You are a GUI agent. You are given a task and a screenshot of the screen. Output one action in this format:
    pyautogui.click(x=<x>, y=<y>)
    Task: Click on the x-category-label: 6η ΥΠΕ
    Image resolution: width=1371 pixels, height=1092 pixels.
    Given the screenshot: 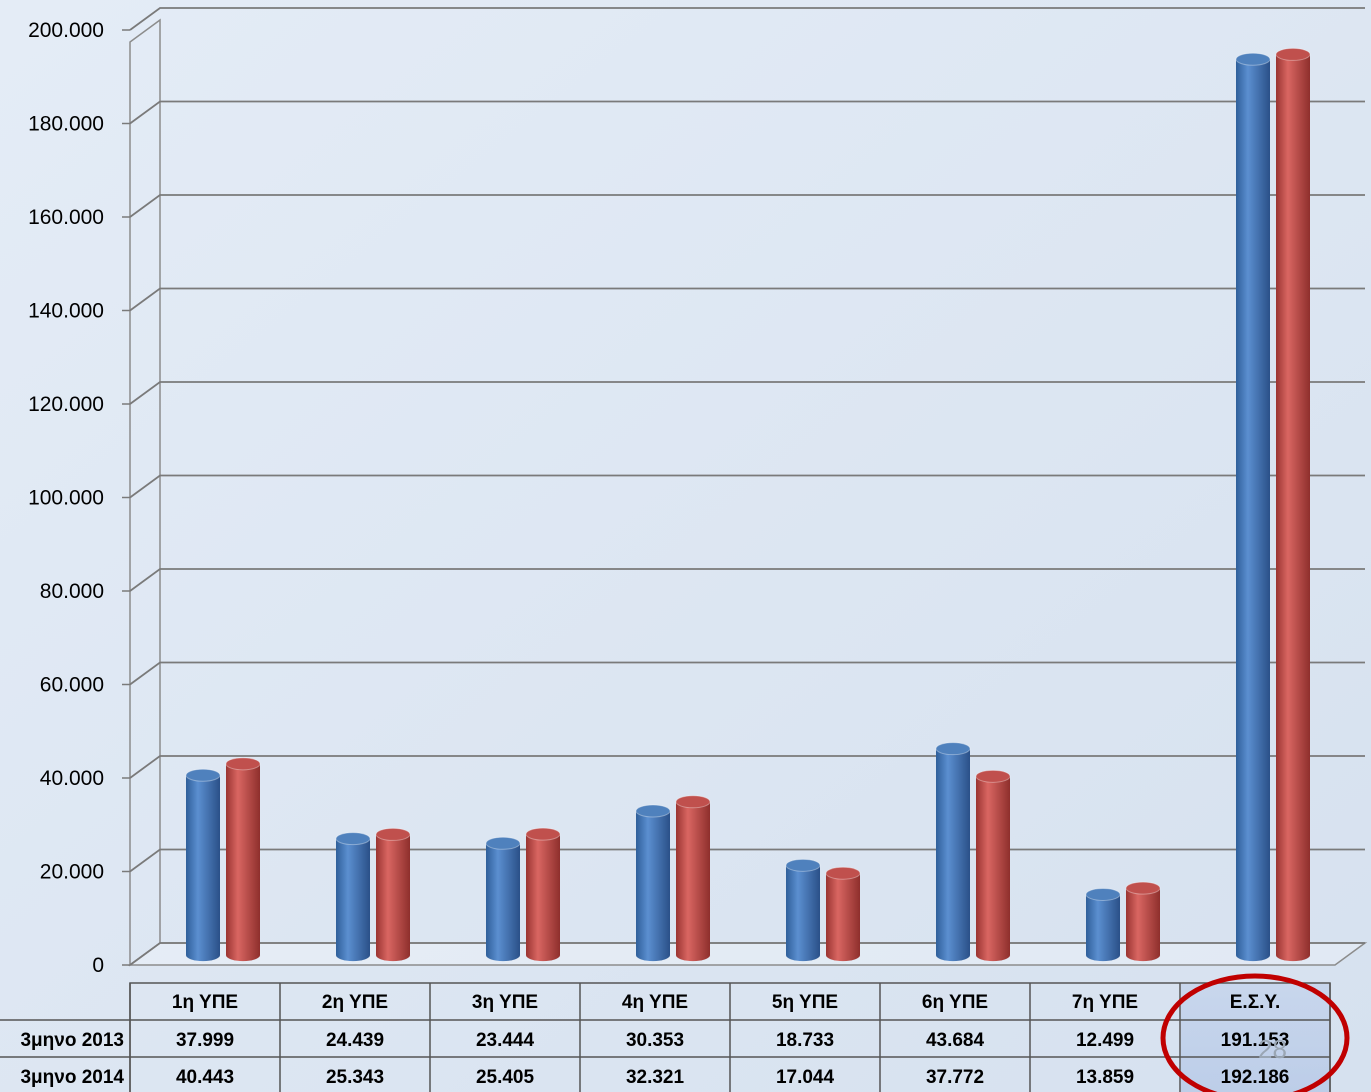 What is the action you would take?
    pyautogui.click(x=955, y=1002)
    